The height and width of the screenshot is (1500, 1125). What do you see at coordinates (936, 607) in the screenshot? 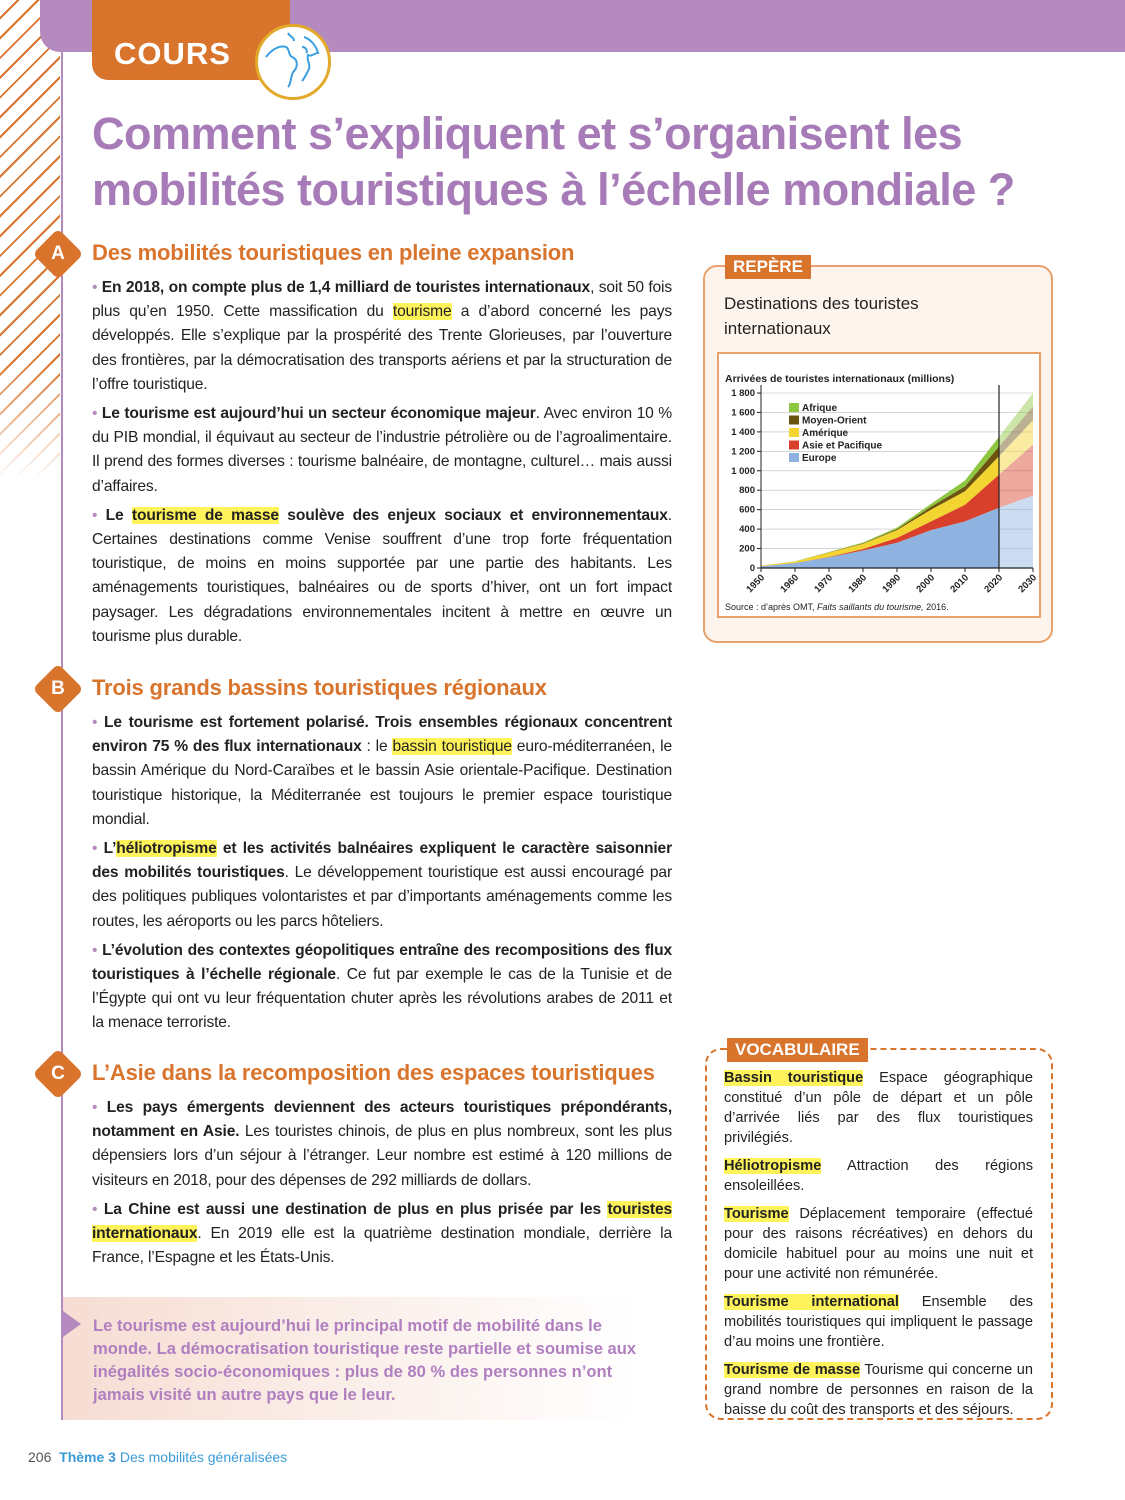
I see `source-part: 2016.` at bounding box center [936, 607].